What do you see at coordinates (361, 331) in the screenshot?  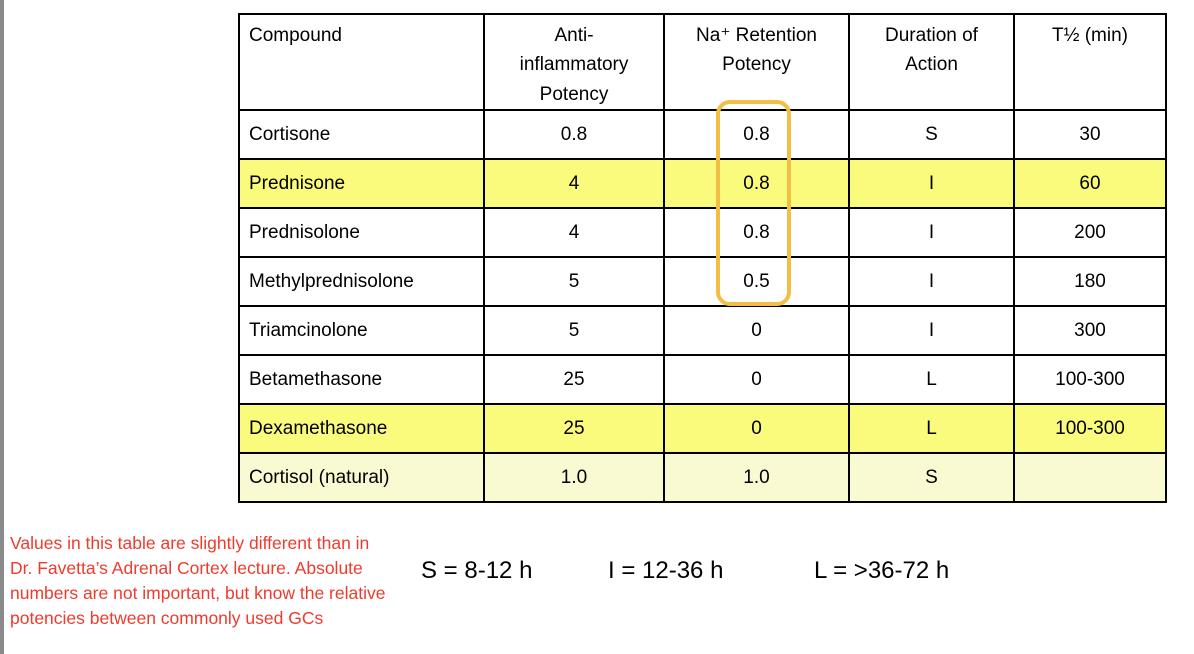 I see `cell-compound: Triamcinolone` at bounding box center [361, 331].